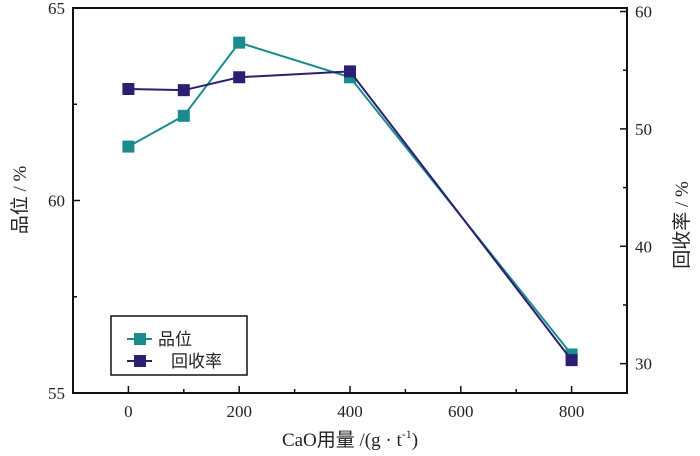  I want to click on y-right-tick-label: 40, so click(643, 246).